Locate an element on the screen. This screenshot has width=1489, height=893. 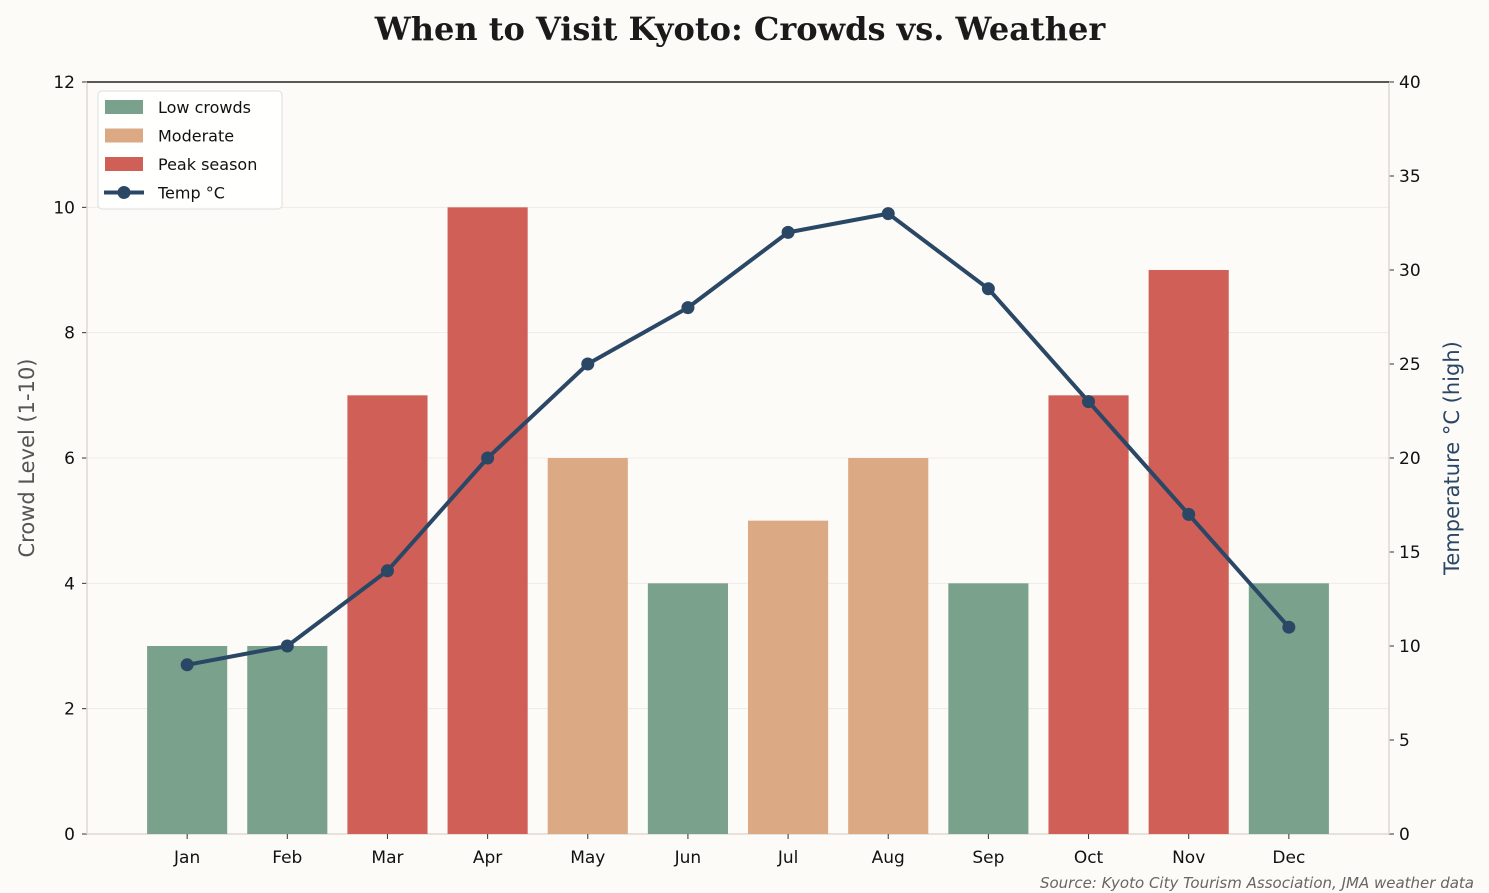
y2-tick-label: 20 is located at coordinates (1410, 459).